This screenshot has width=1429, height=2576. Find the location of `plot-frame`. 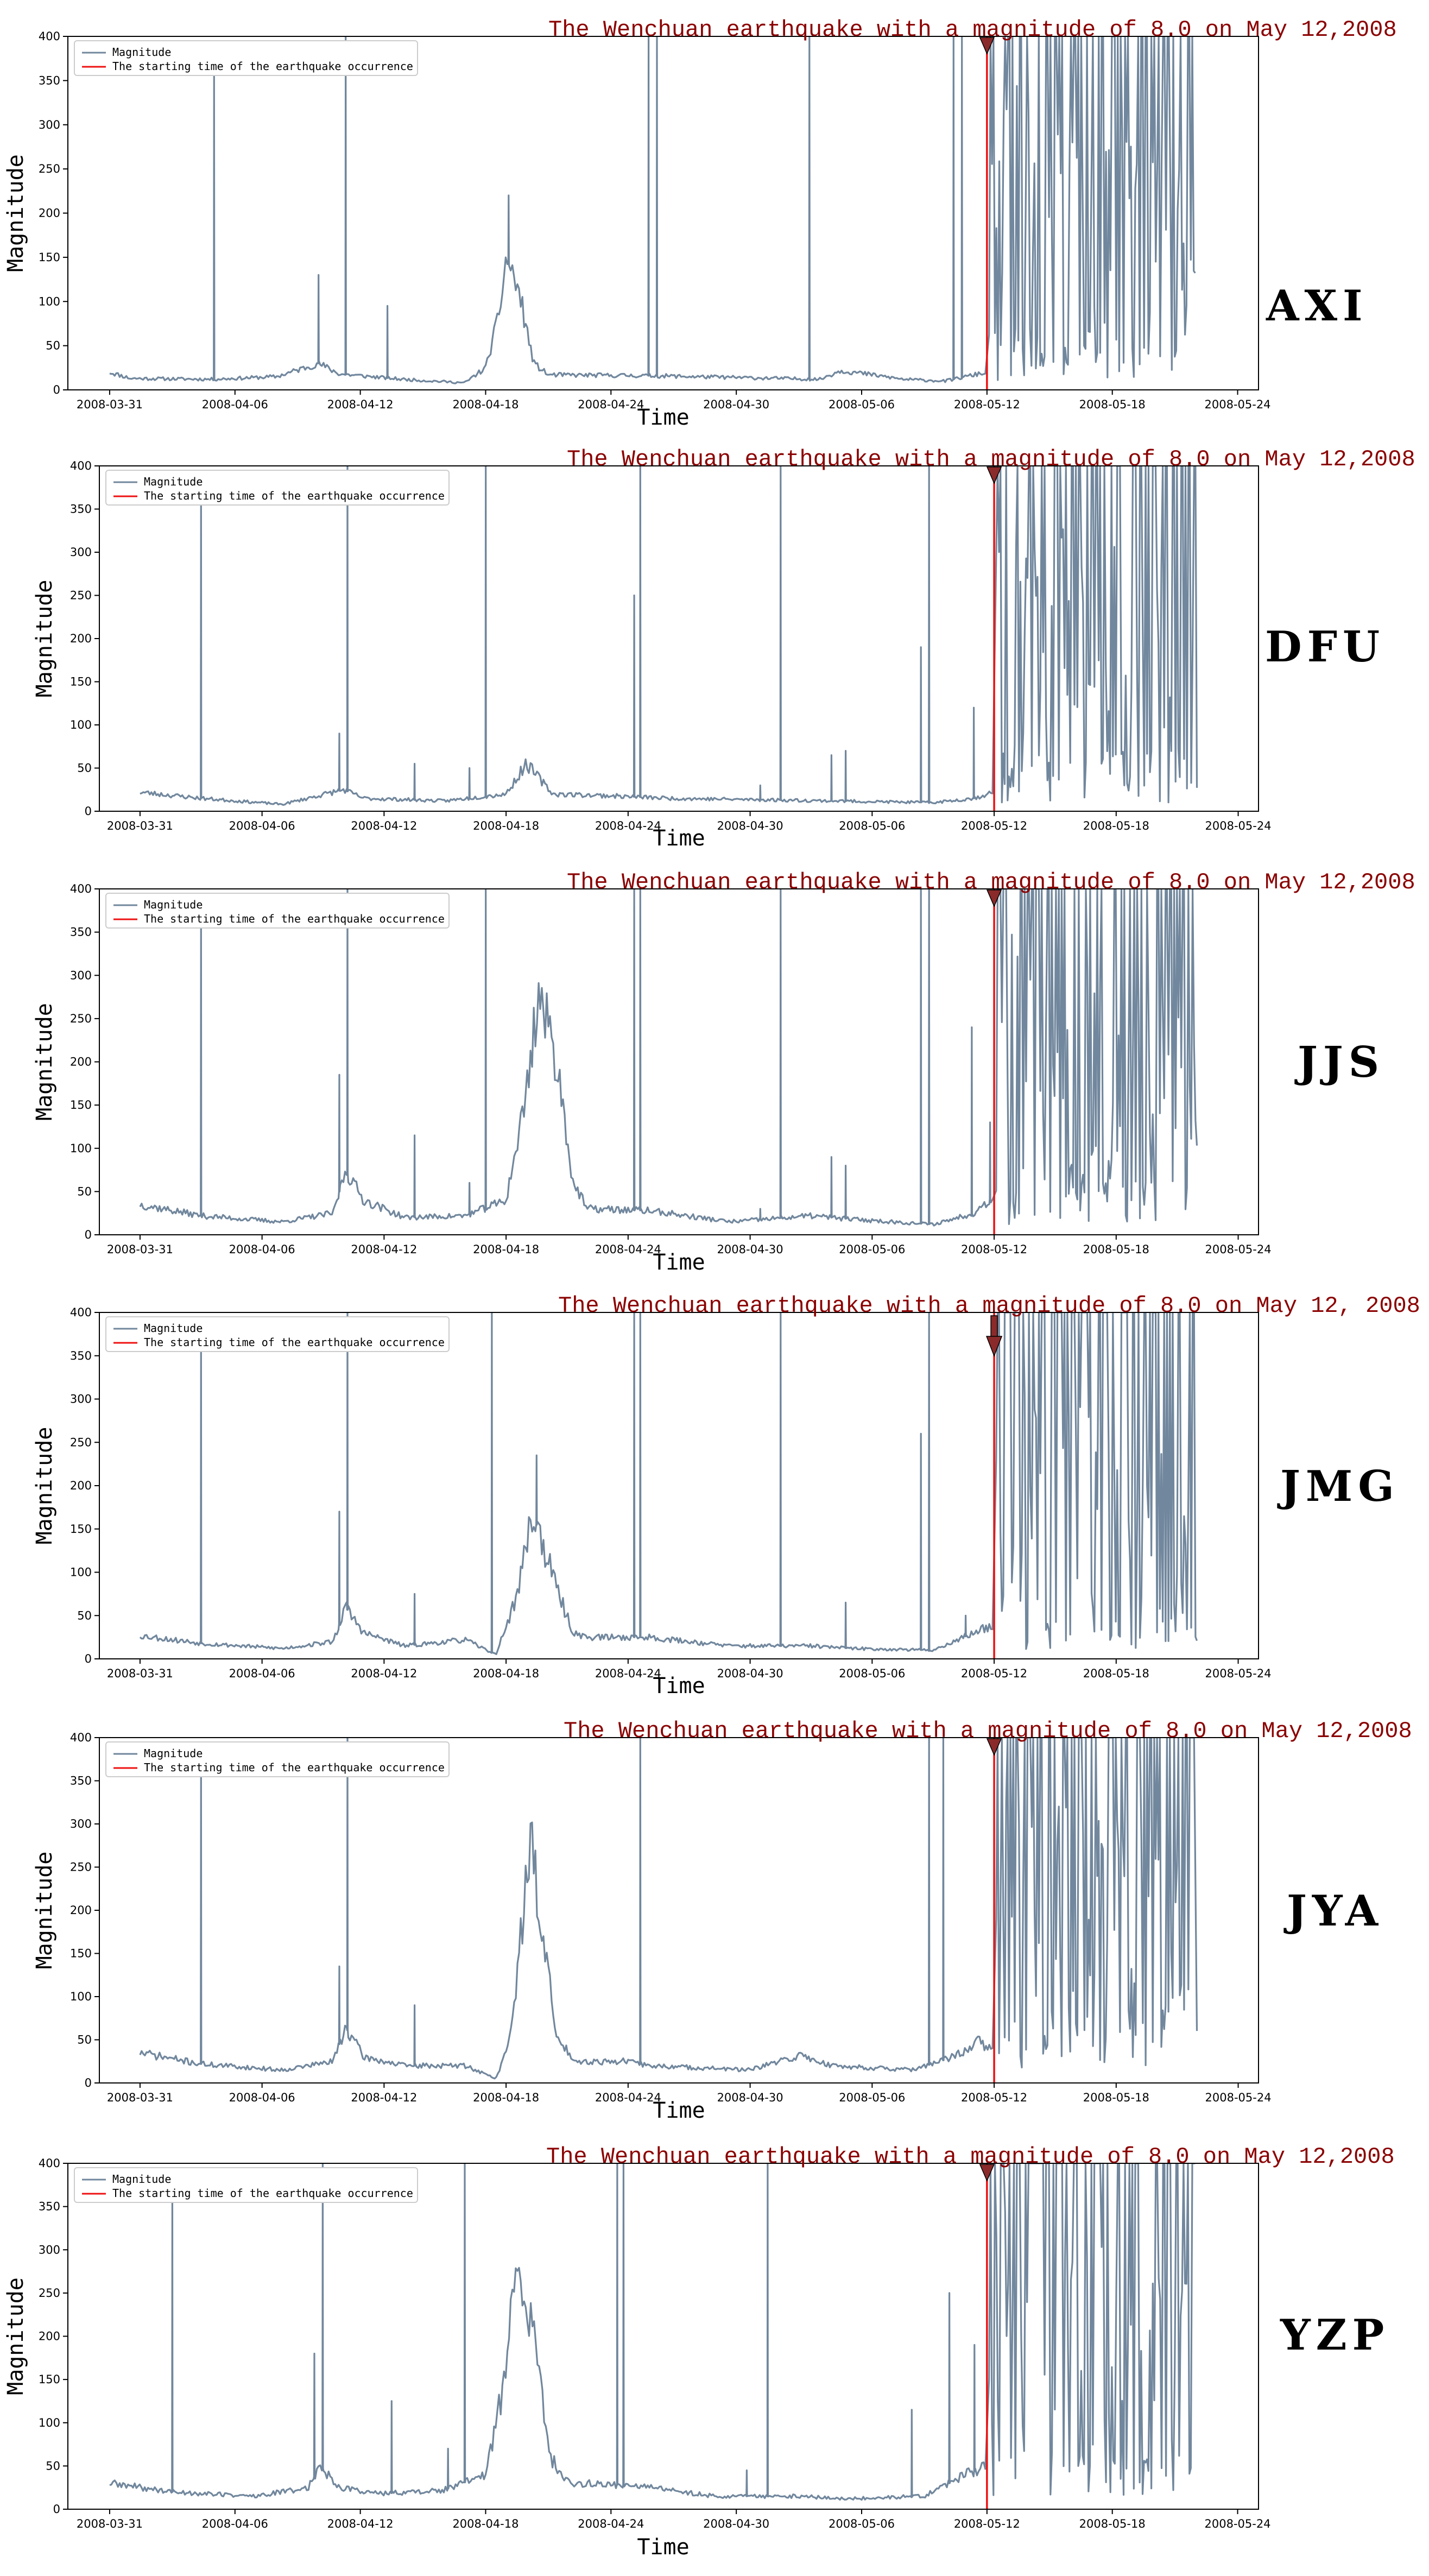

plot-frame is located at coordinates (679, 1485).